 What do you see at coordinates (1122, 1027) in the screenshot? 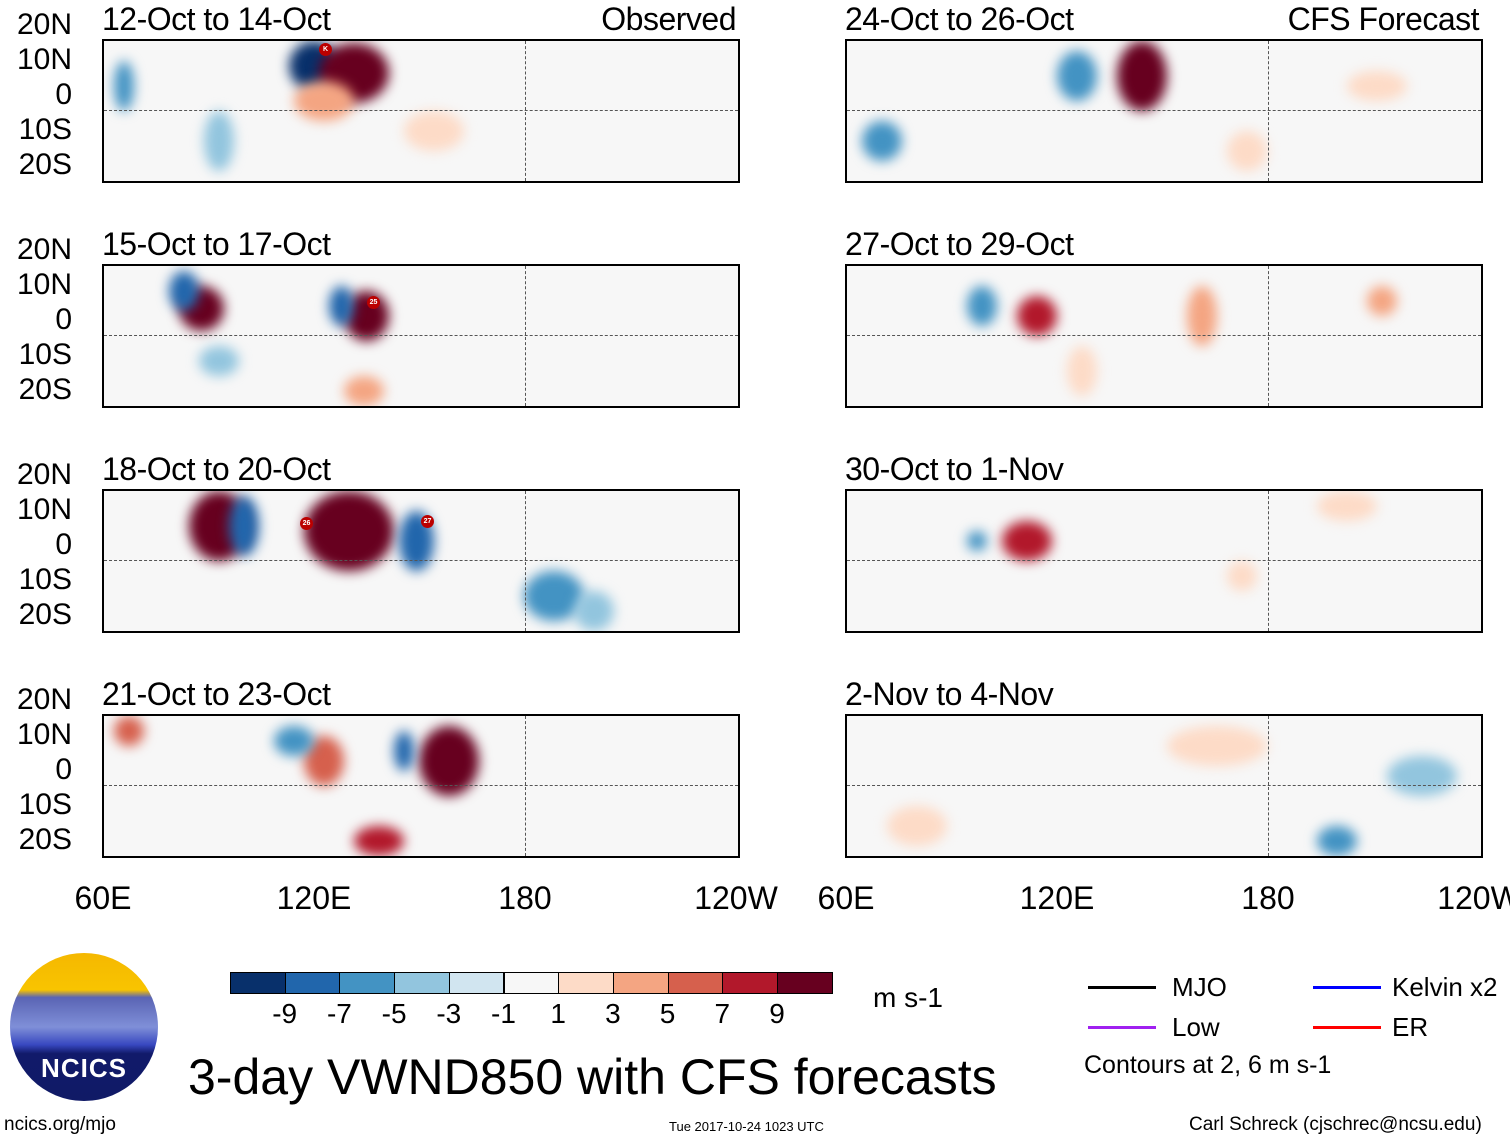
I see `legend-low-line` at bounding box center [1122, 1027].